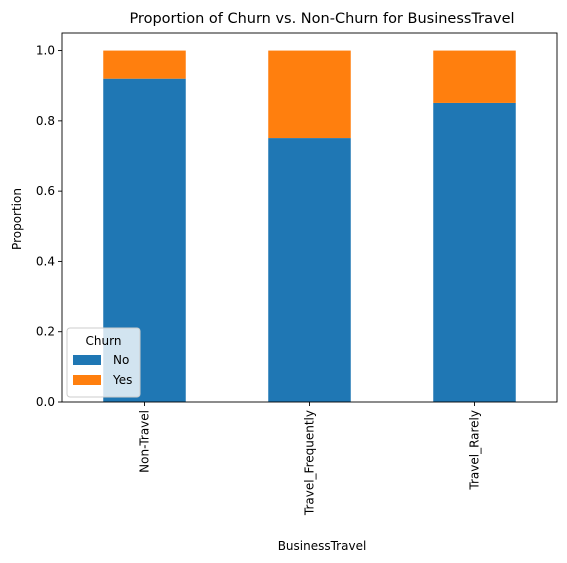 The width and height of the screenshot is (567, 563). I want to click on x-axis-title: BusinessTravel, so click(322, 546).